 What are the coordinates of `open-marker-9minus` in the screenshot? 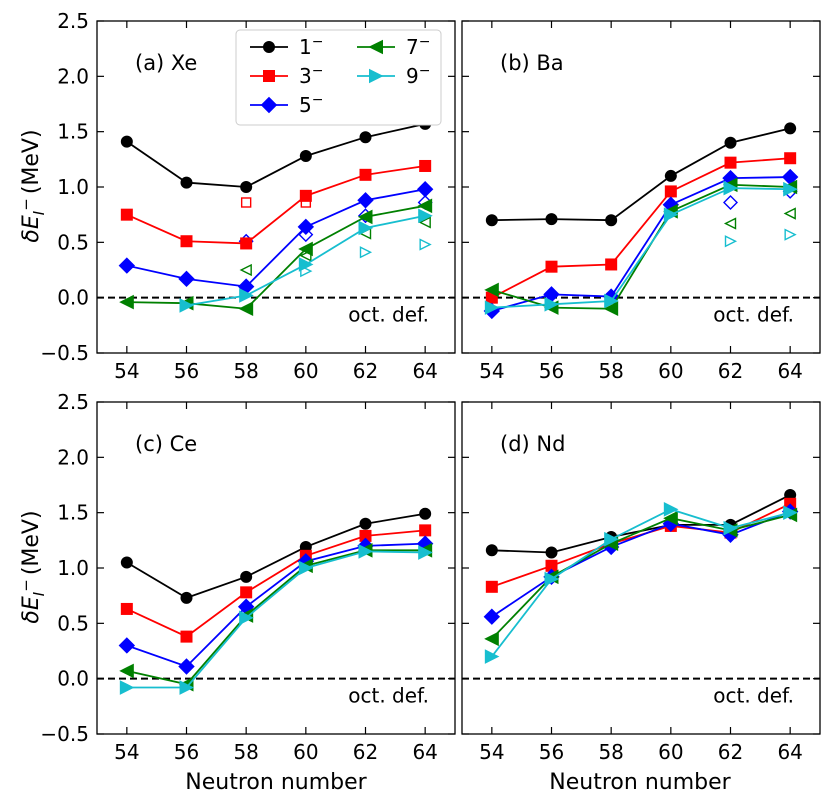 It's located at (306, 271).